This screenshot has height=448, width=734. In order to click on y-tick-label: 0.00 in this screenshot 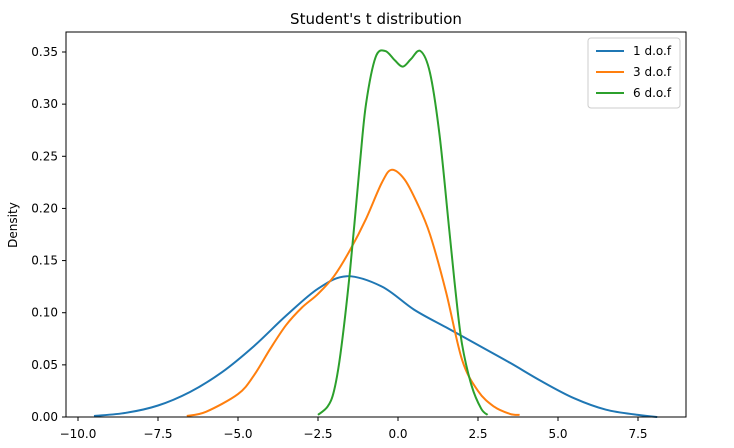, I will do `click(44, 417)`.